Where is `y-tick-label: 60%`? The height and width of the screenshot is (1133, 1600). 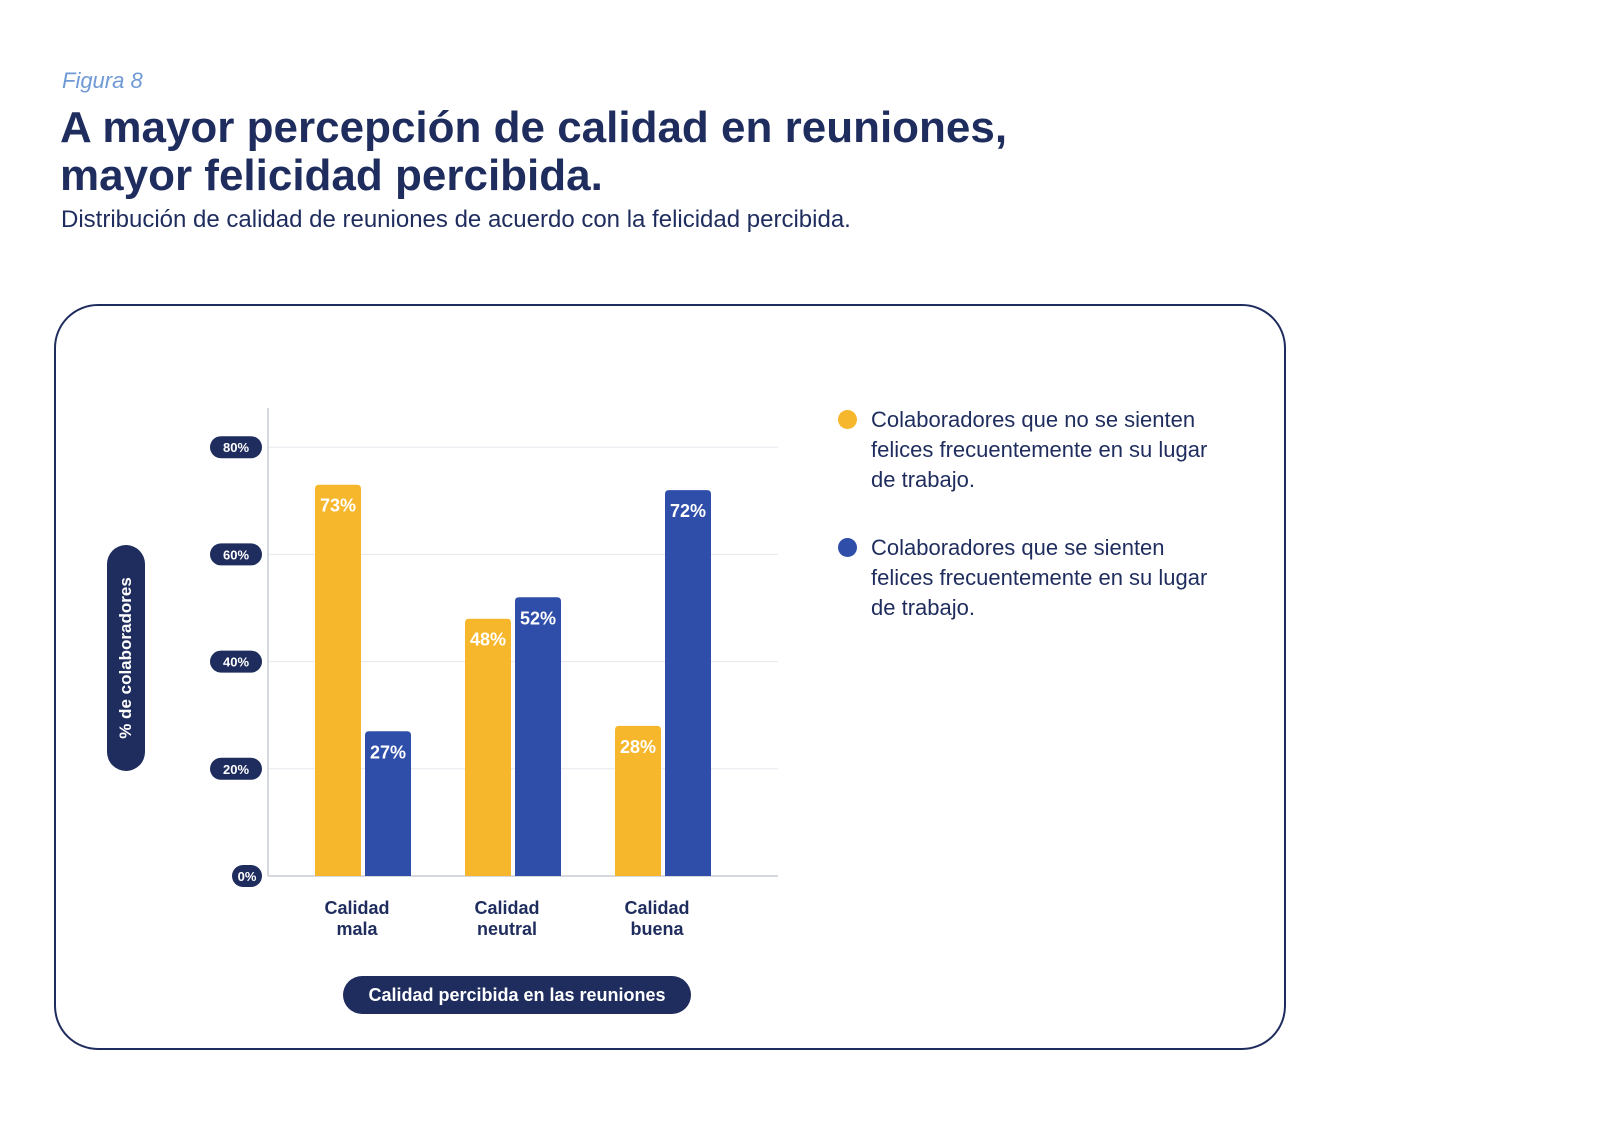 y-tick-label: 60% is located at coordinates (236, 554).